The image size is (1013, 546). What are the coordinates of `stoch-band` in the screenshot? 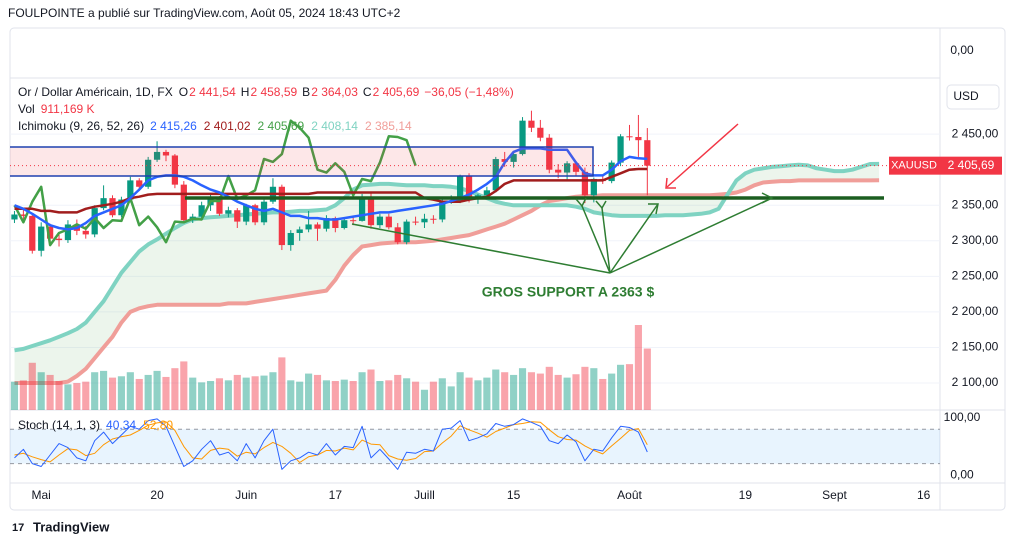 It's located at (475, 446).